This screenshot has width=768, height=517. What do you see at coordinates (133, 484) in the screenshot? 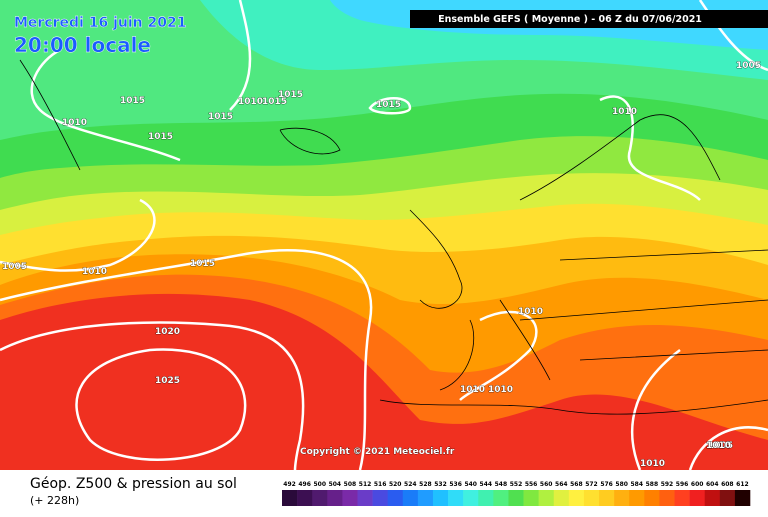
I see `footer-title: Géop. Z500 & pression au sol` at bounding box center [133, 484].